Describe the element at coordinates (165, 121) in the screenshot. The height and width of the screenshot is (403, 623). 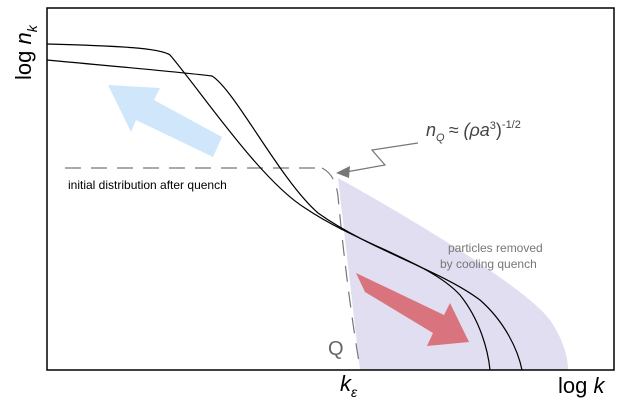
I see `blue-arrow-shape` at that location.